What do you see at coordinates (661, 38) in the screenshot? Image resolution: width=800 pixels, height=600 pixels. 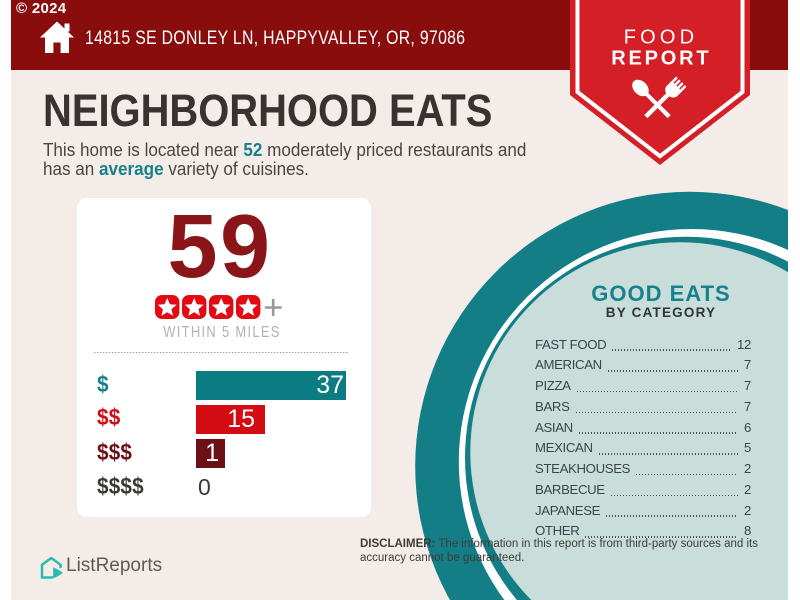 I see `svg-text: FOOD` at bounding box center [661, 38].